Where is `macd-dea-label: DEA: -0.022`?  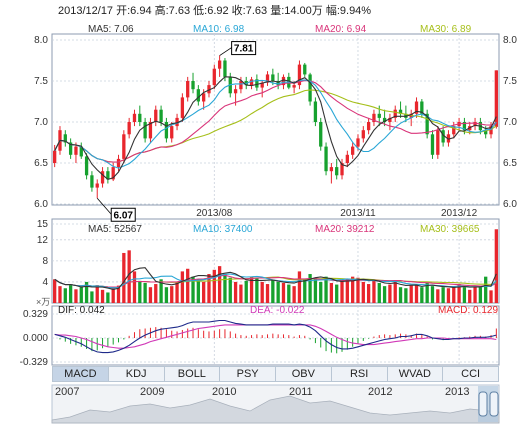
macd-dea-label: DEA: -0.022 is located at coordinates (277, 310).